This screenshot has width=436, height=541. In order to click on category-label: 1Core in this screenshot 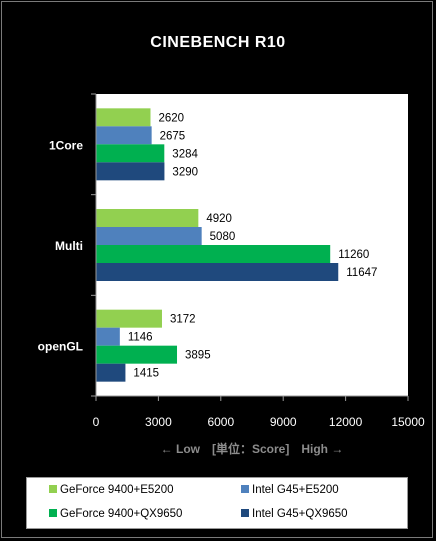, I will do `click(66, 145)`.